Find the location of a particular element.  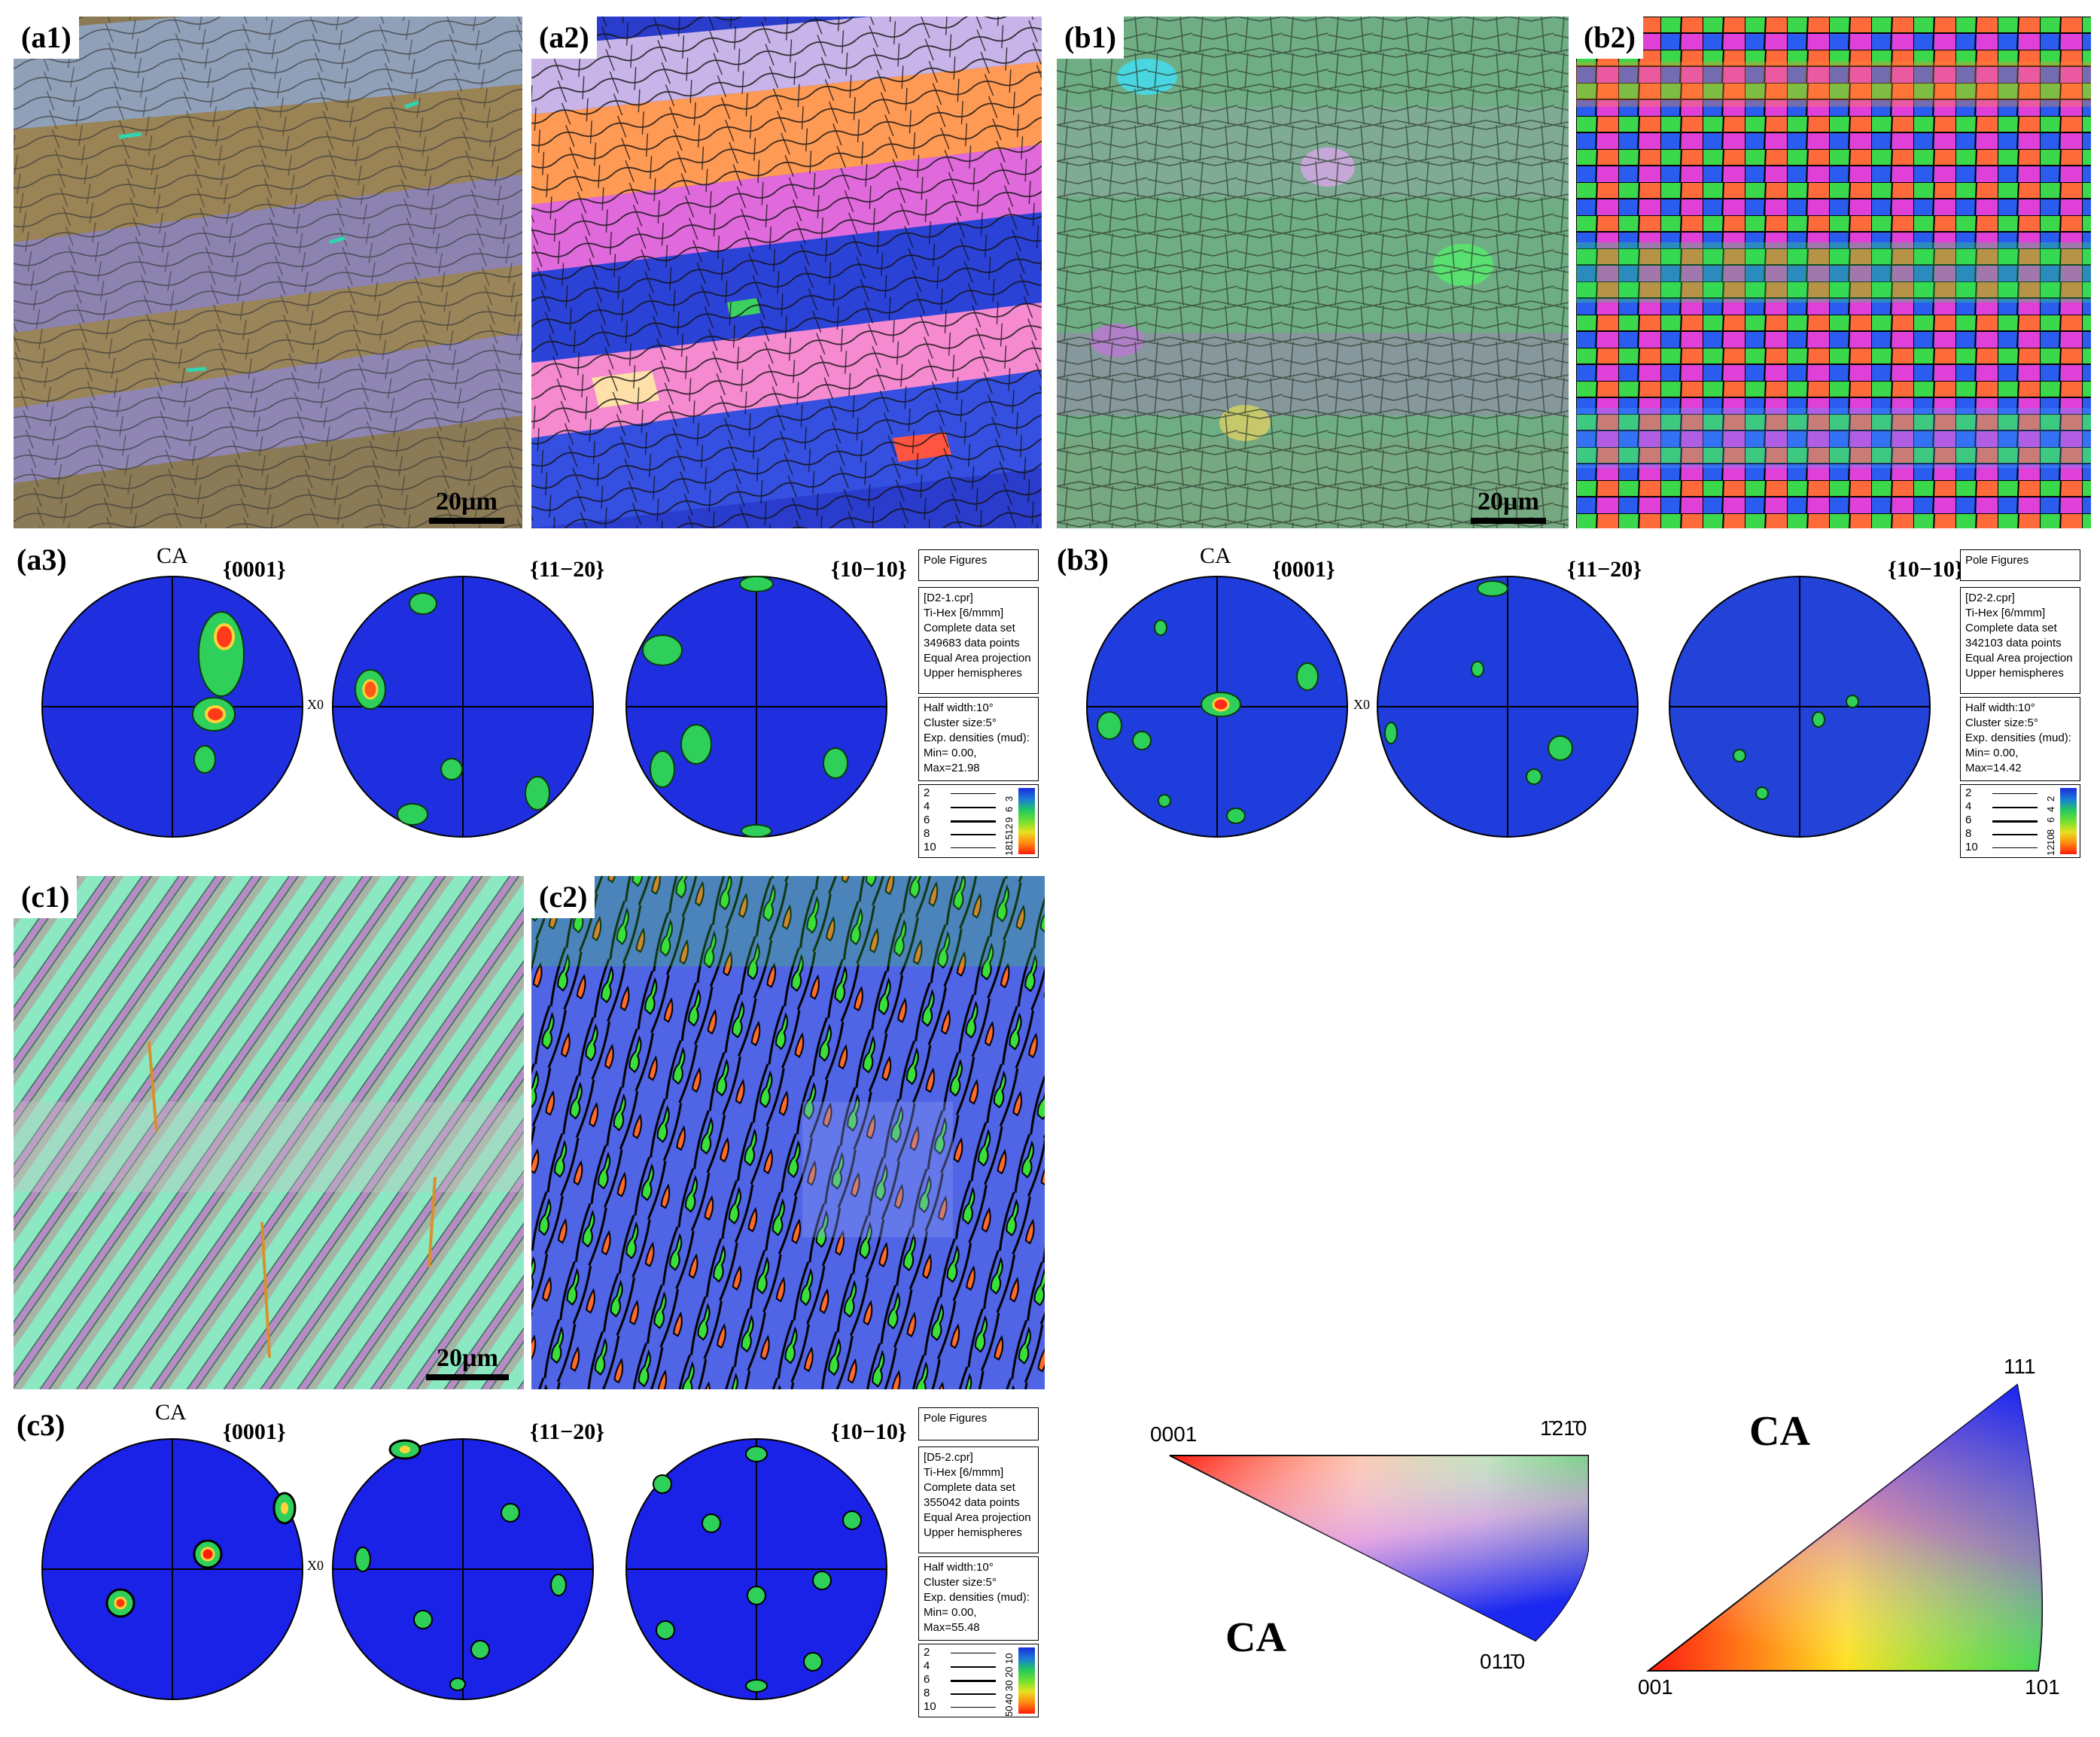

pf-b3-hemisphere: Upper hemispheres is located at coordinates (2014, 673).